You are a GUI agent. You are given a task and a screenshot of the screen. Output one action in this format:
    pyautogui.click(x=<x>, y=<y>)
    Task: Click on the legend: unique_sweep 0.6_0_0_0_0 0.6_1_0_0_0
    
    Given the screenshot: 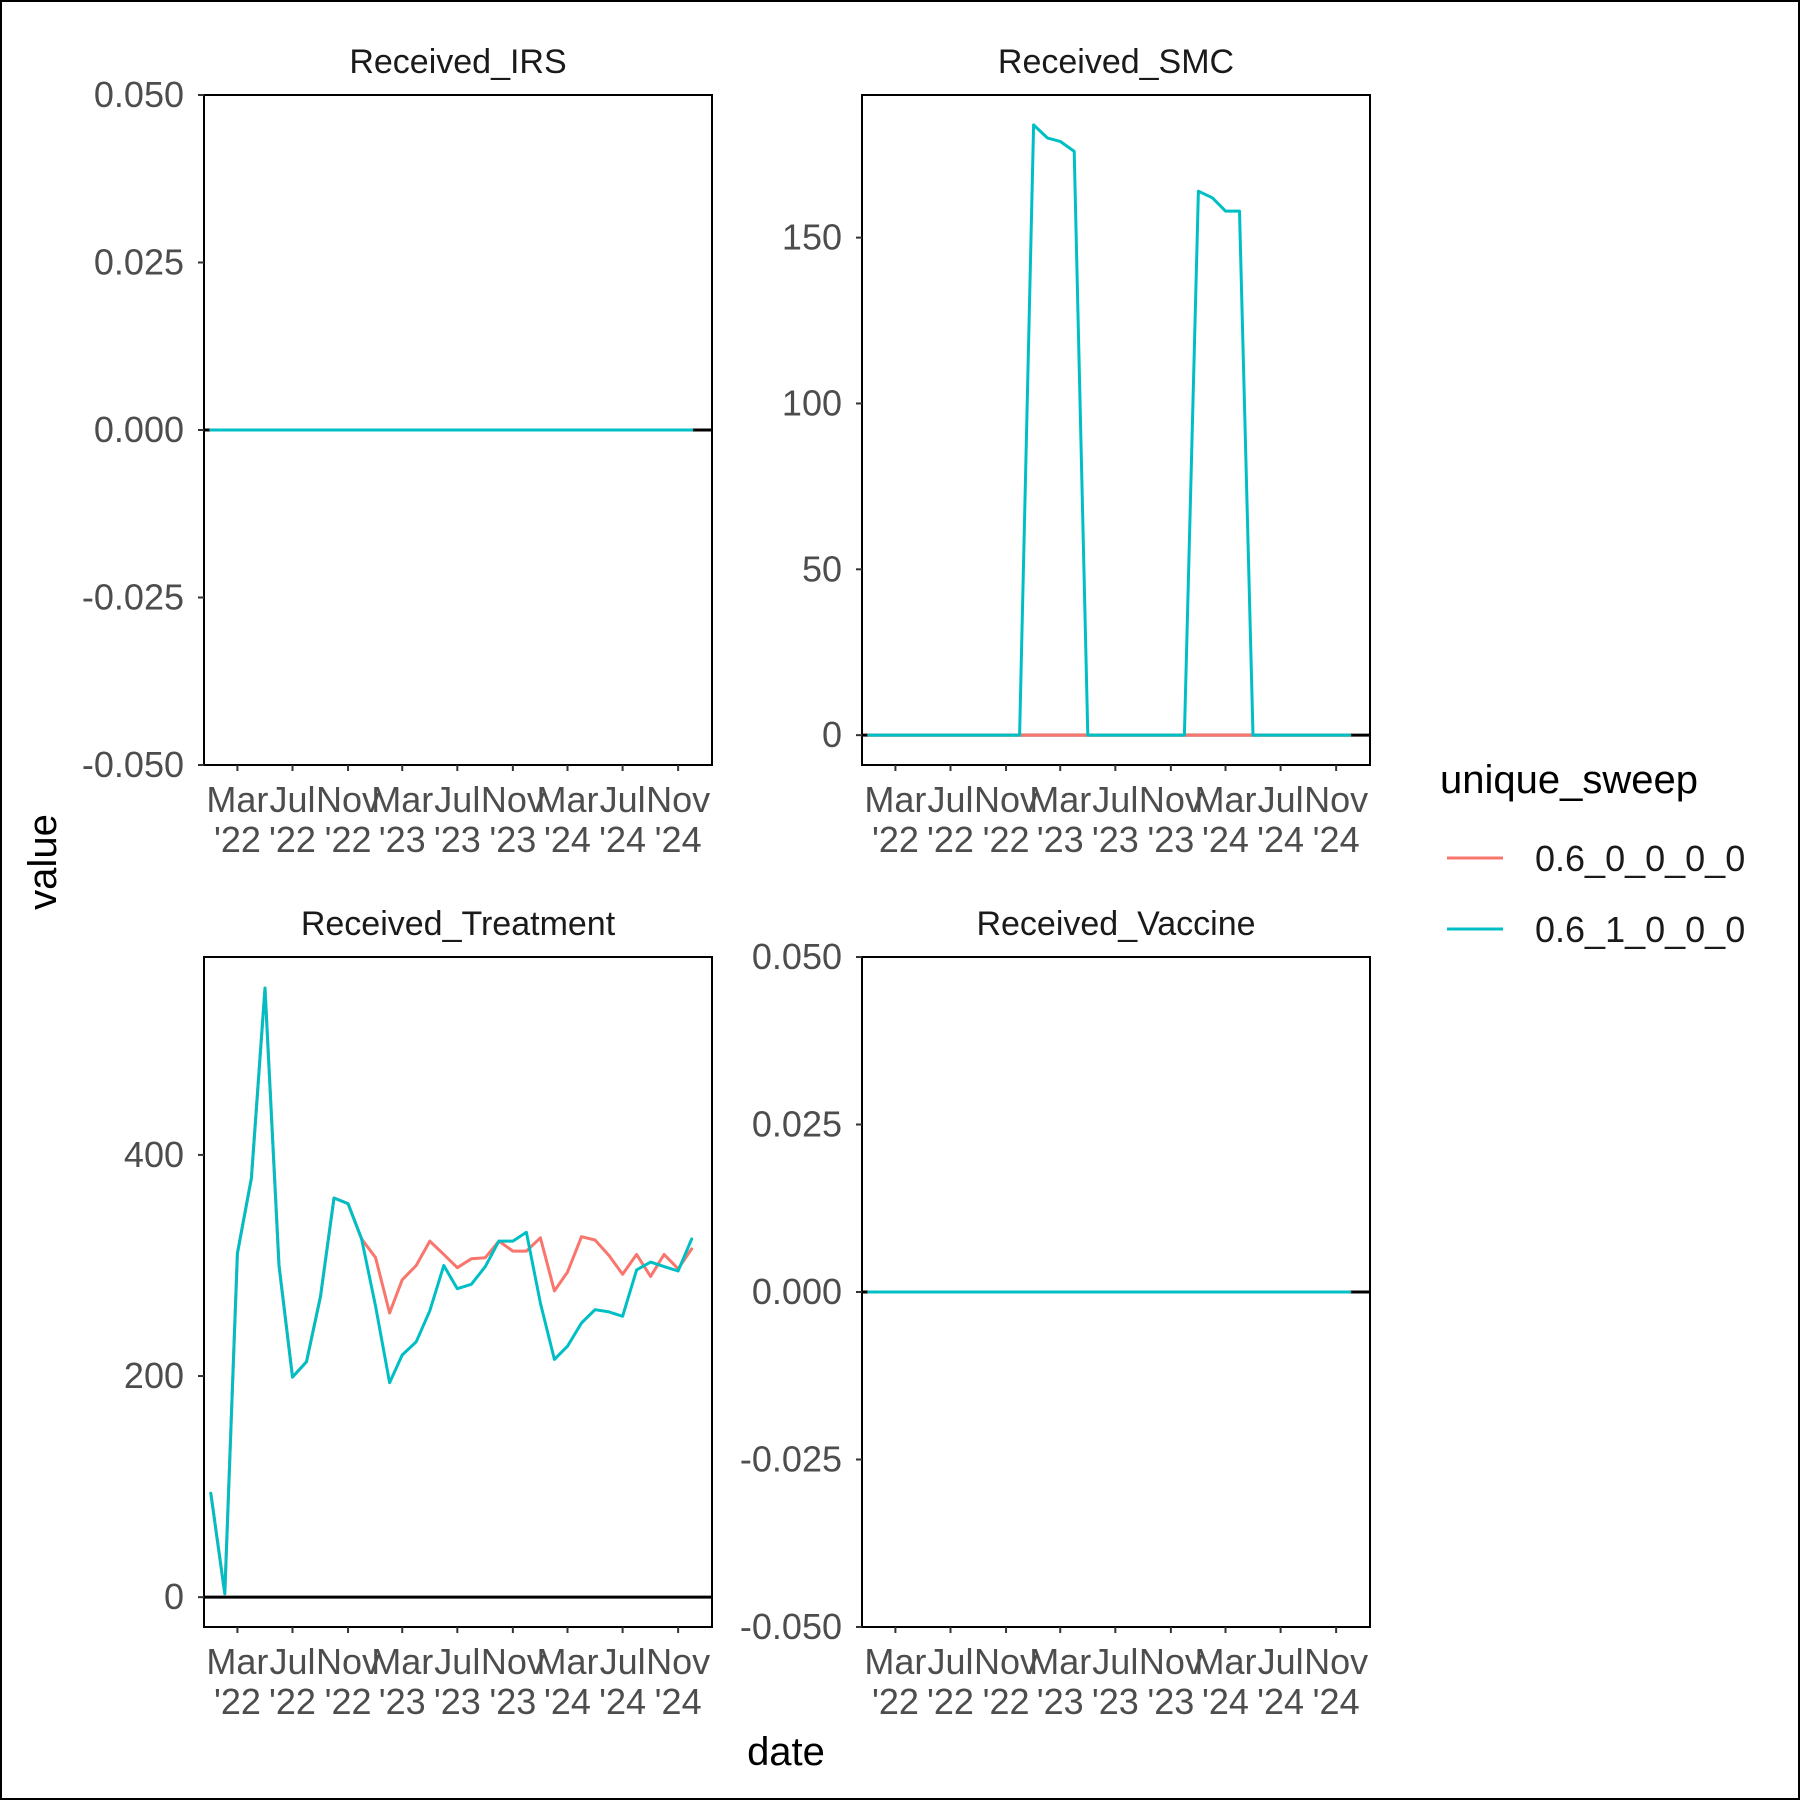 What is the action you would take?
    pyautogui.click(x=1592, y=854)
    